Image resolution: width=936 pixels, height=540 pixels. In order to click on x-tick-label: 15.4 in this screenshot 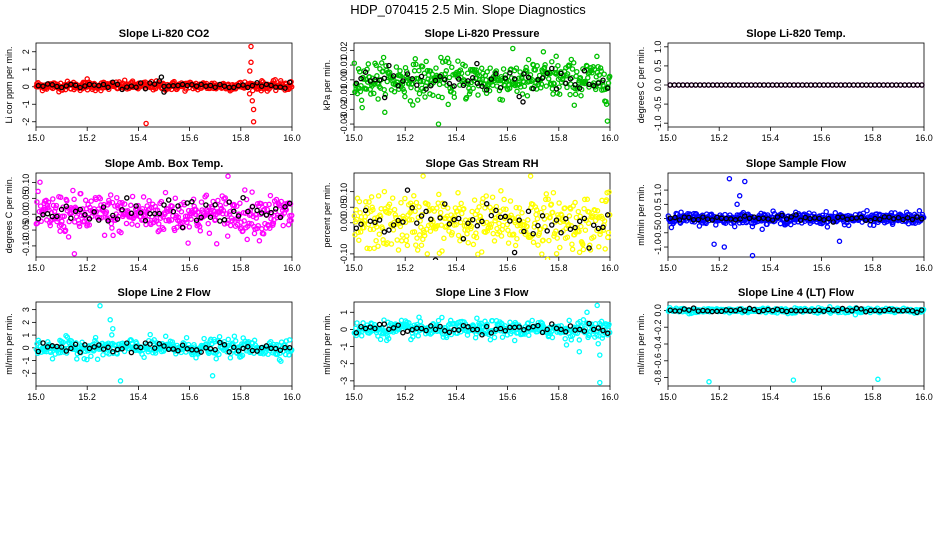, I will do `click(771, 397)`.